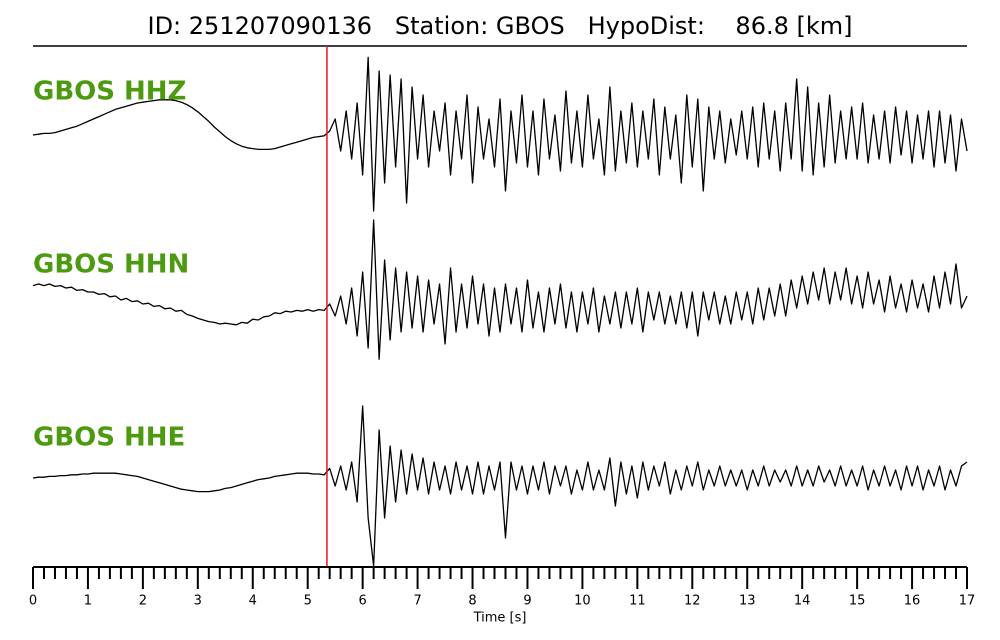  Describe the element at coordinates (88, 601) in the screenshot. I see `x-tick-label: 1` at that location.